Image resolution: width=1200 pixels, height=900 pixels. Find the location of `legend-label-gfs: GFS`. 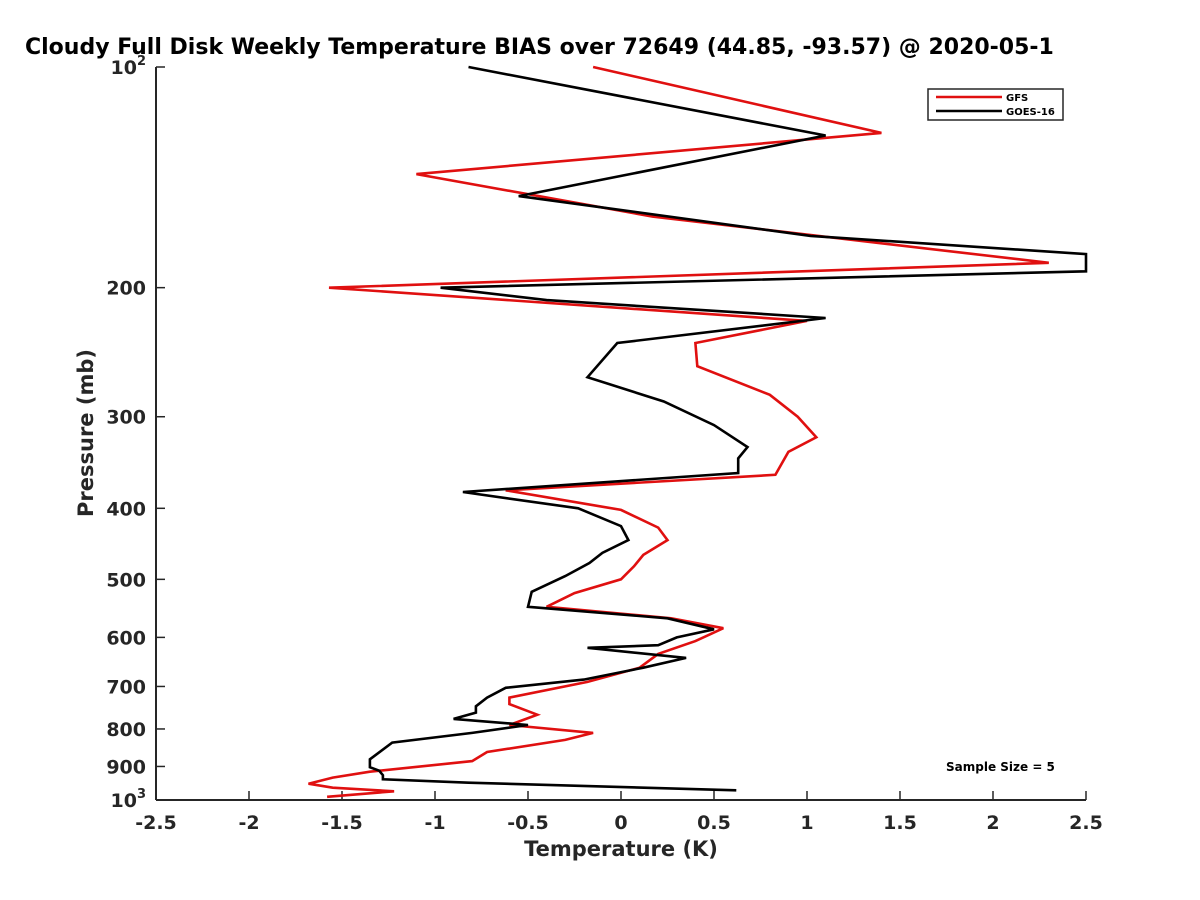

legend-label-gfs: GFS is located at coordinates (1017, 98).